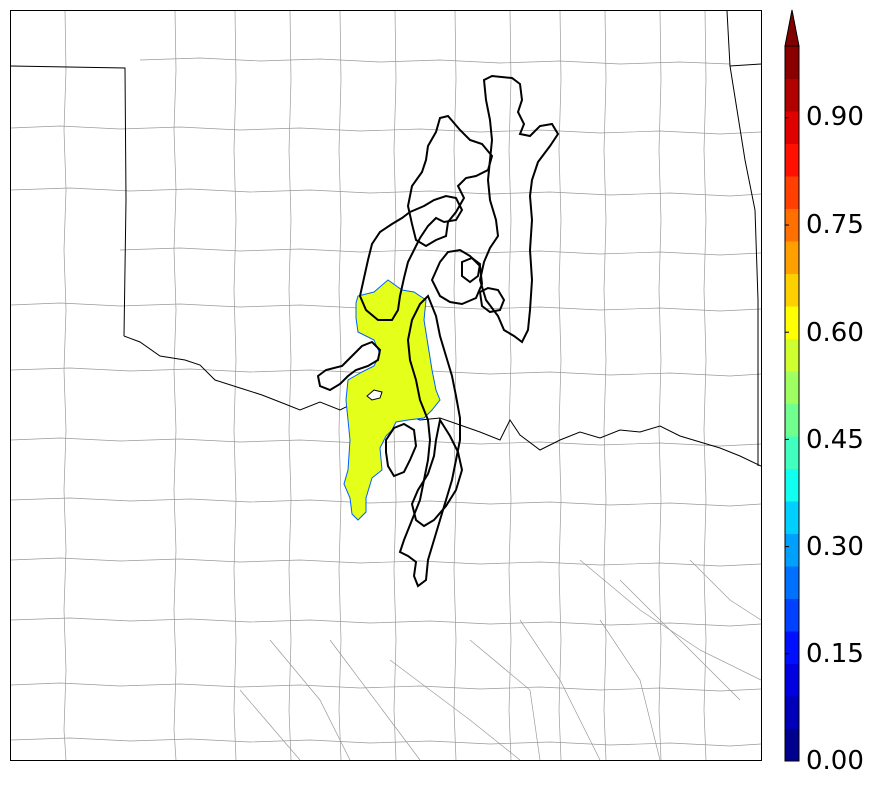 This screenshot has width=877, height=785. I want to click on colorbar-outline, so click(792, 403).